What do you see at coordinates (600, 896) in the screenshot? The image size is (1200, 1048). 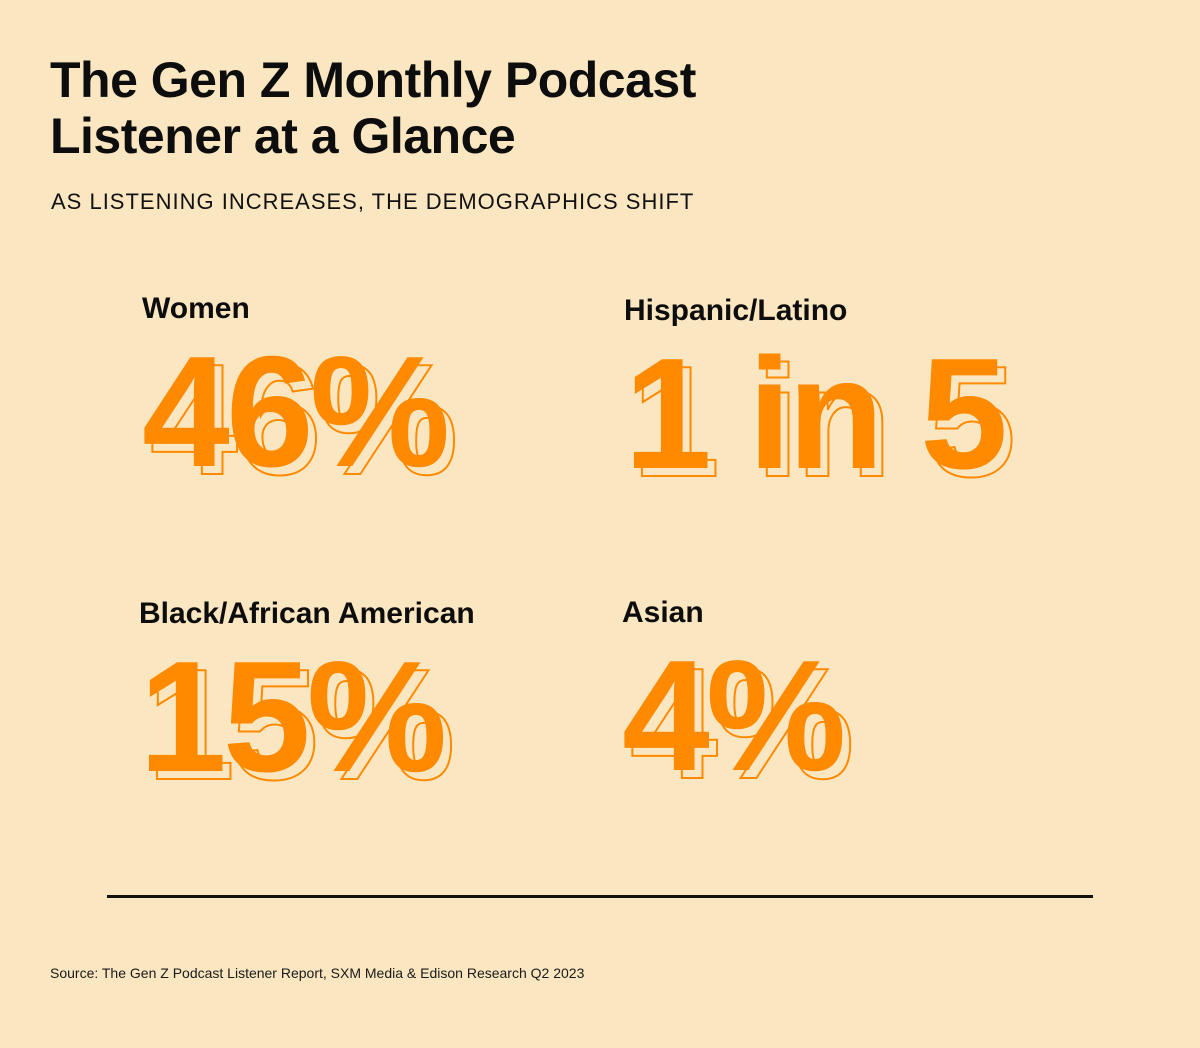 I see `footer-divider` at bounding box center [600, 896].